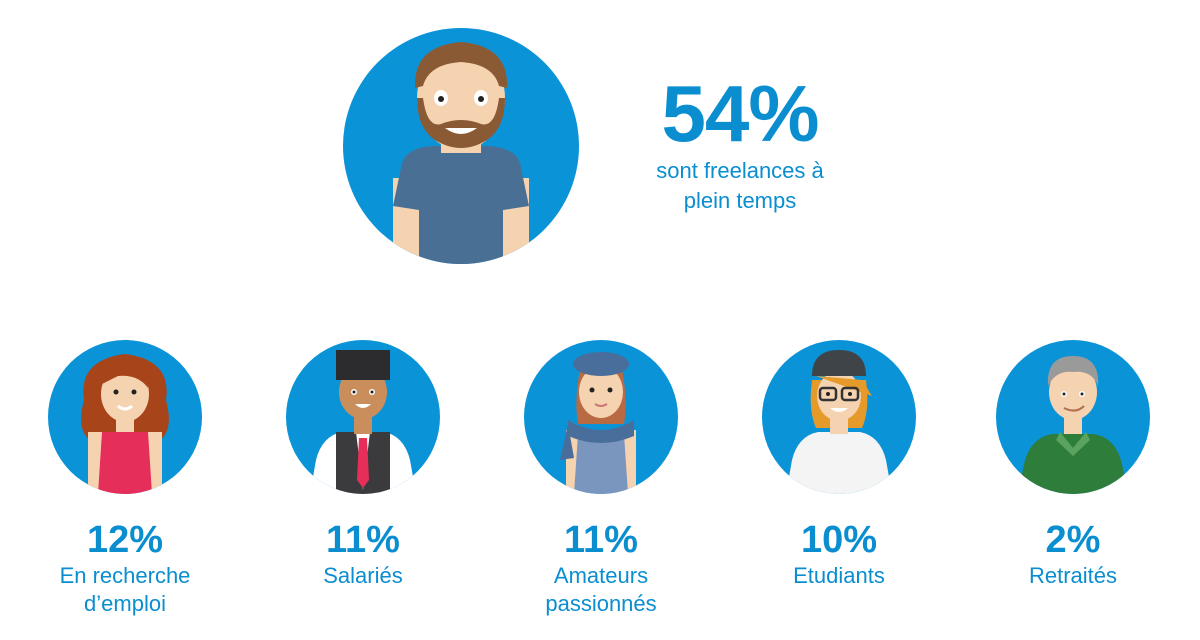 This screenshot has height=640, width=1200. What do you see at coordinates (125, 540) in the screenshot?
I see `category-percent: 12%` at bounding box center [125, 540].